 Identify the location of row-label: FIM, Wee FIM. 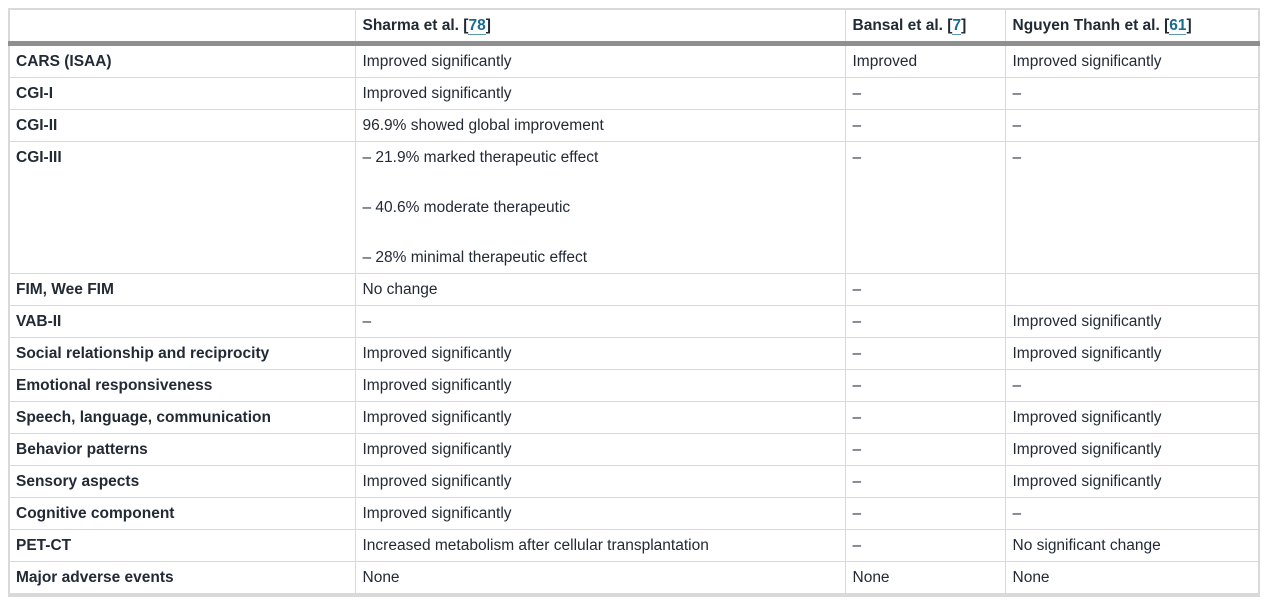
(182, 288).